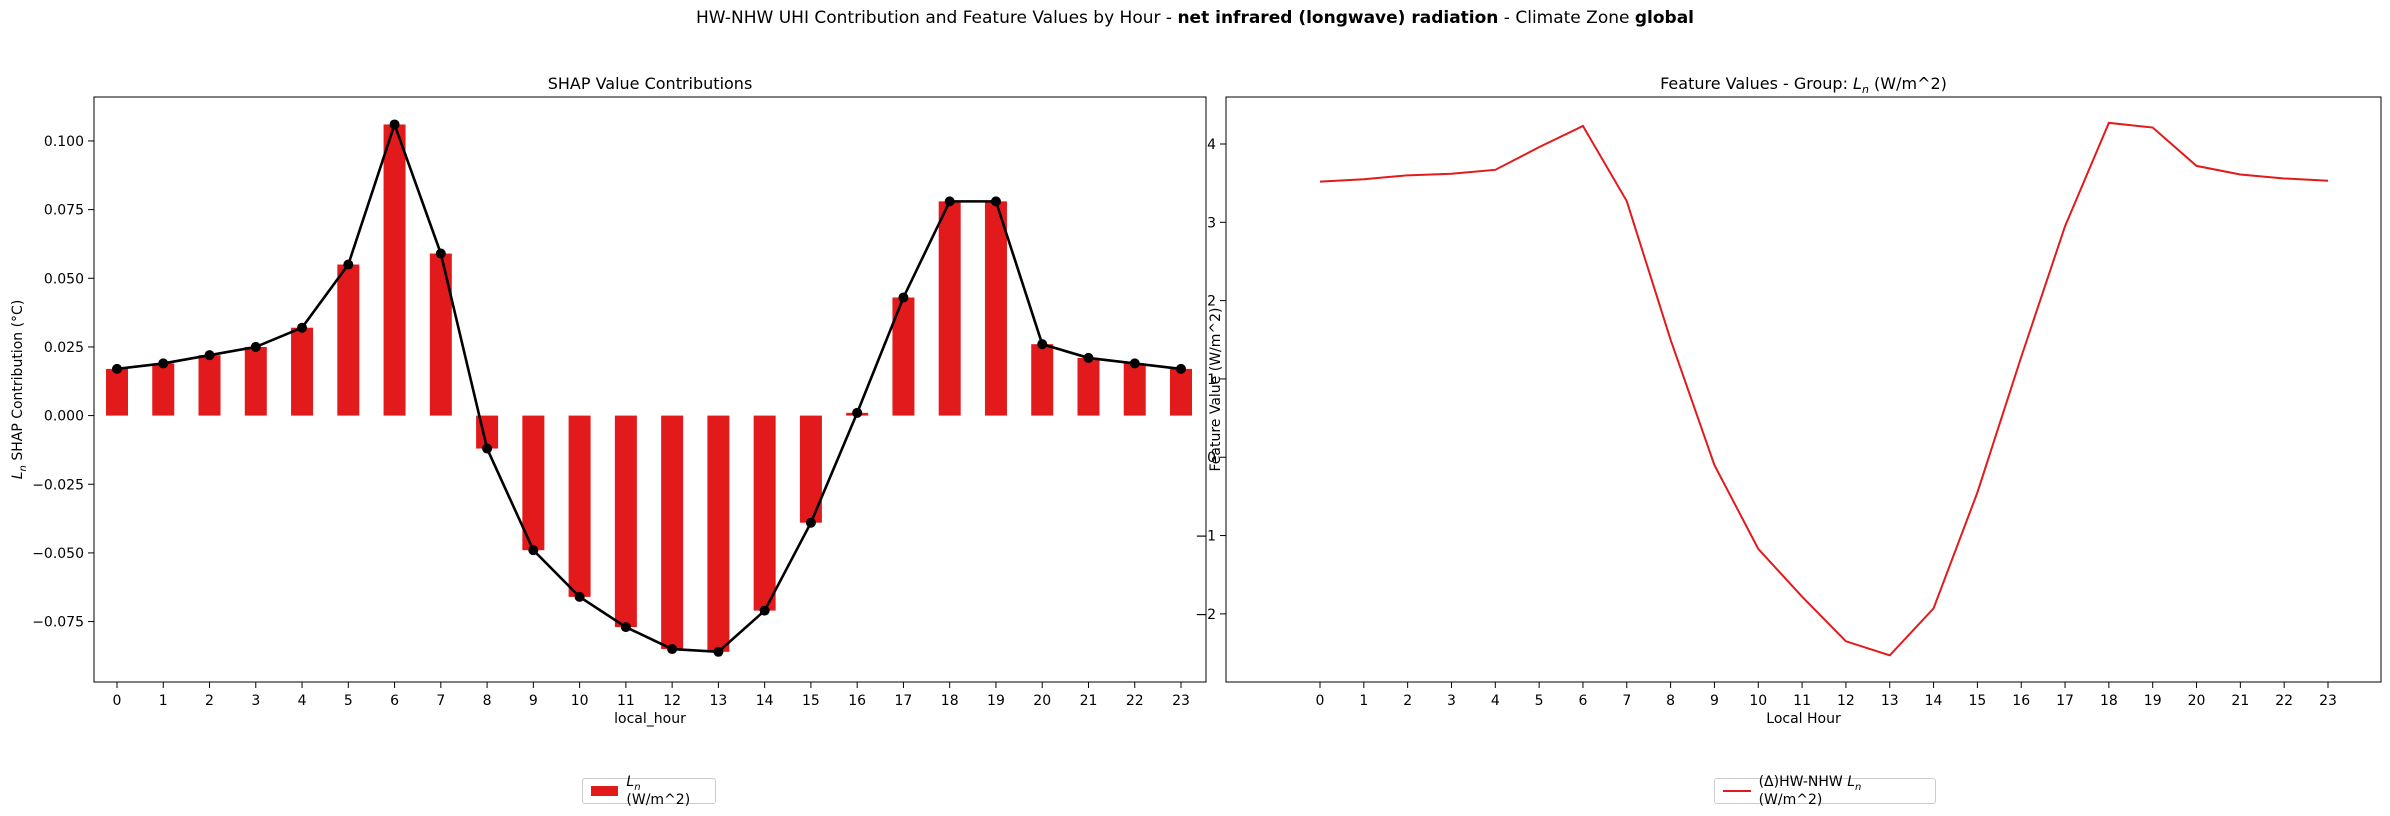 This screenshot has width=2390, height=816. What do you see at coordinates (1320, 701) in the screenshot?
I see `feature-x-tick-label: 0` at bounding box center [1320, 701].